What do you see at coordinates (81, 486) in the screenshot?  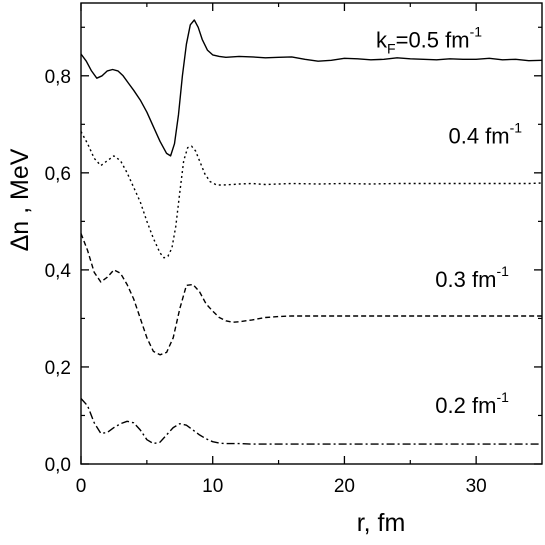 I see `x-tick-label: 0` at bounding box center [81, 486].